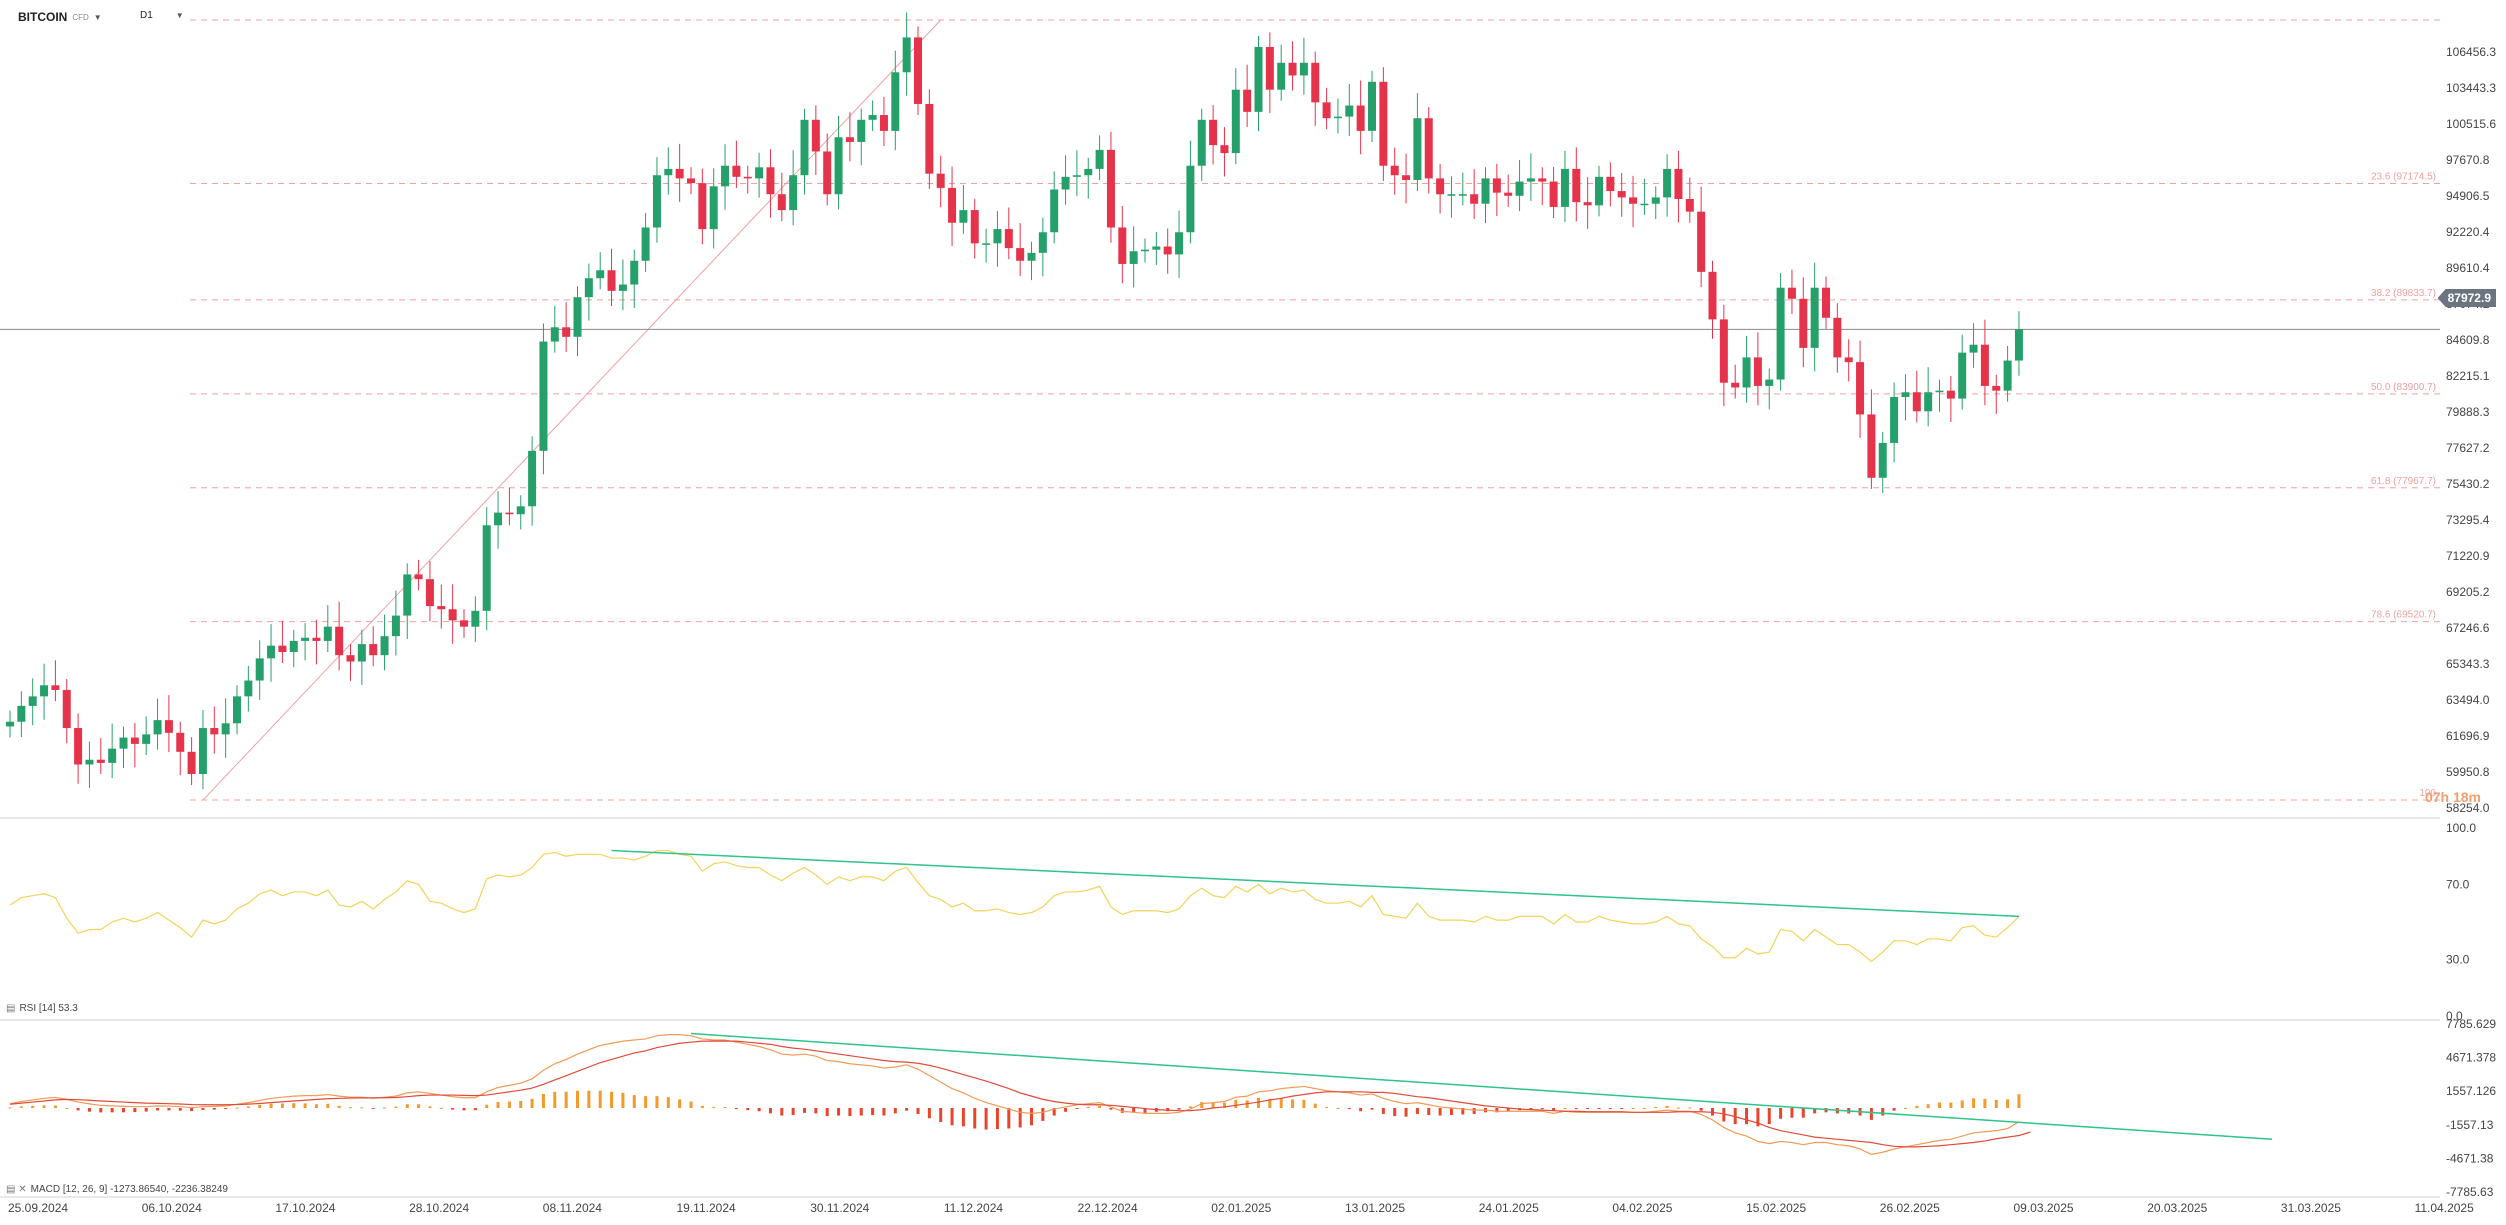  Describe the element at coordinates (162, 15) in the screenshot. I see `timeframe-selector: D1 ▼` at that location.